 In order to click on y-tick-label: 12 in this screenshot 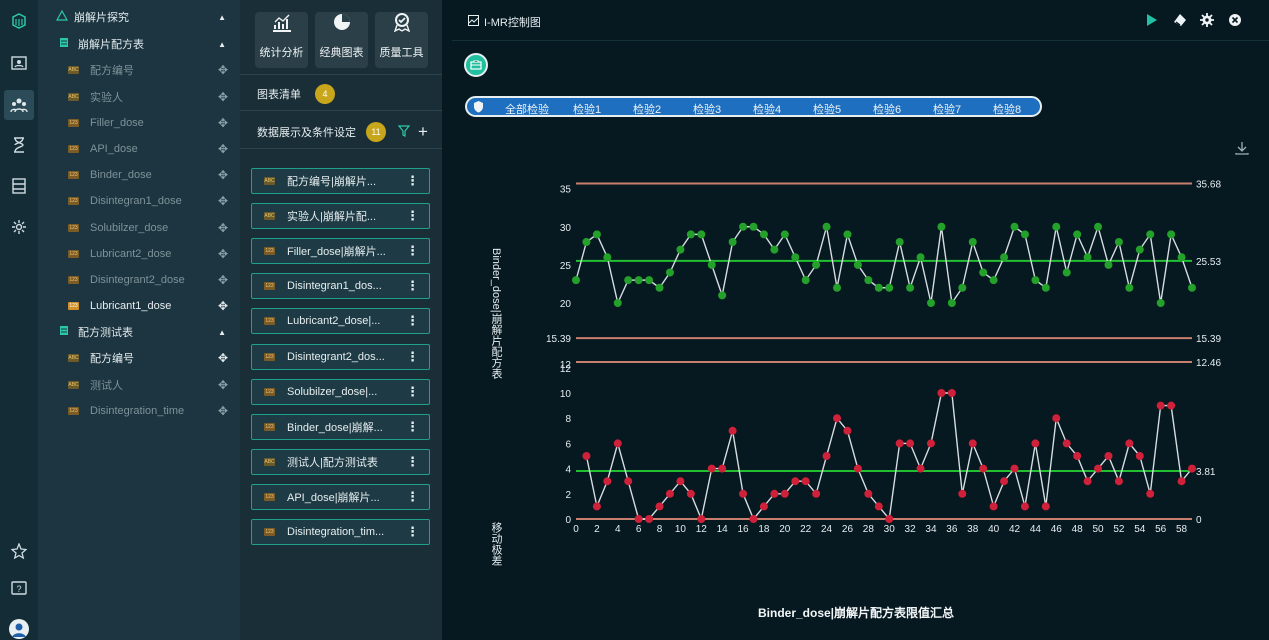, I will do `click(566, 369)`.